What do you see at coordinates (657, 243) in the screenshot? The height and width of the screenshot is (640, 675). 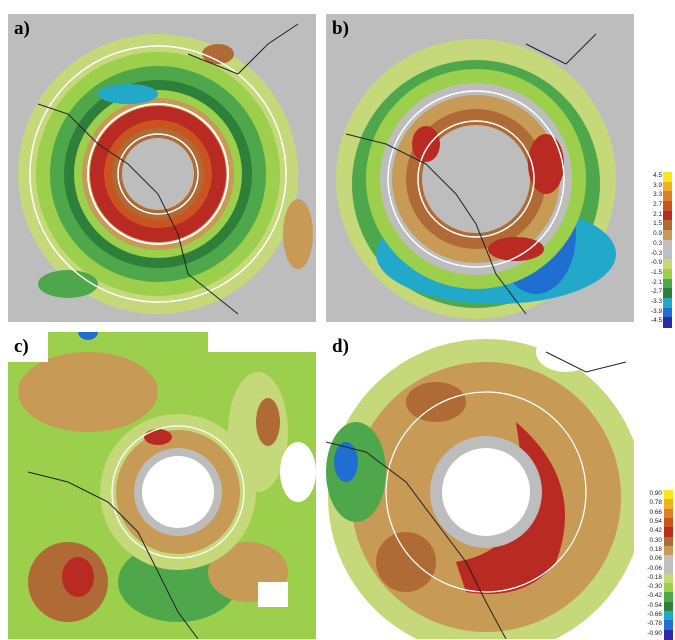 I see `colorbar-top-tick-label: 0.3` at bounding box center [657, 243].